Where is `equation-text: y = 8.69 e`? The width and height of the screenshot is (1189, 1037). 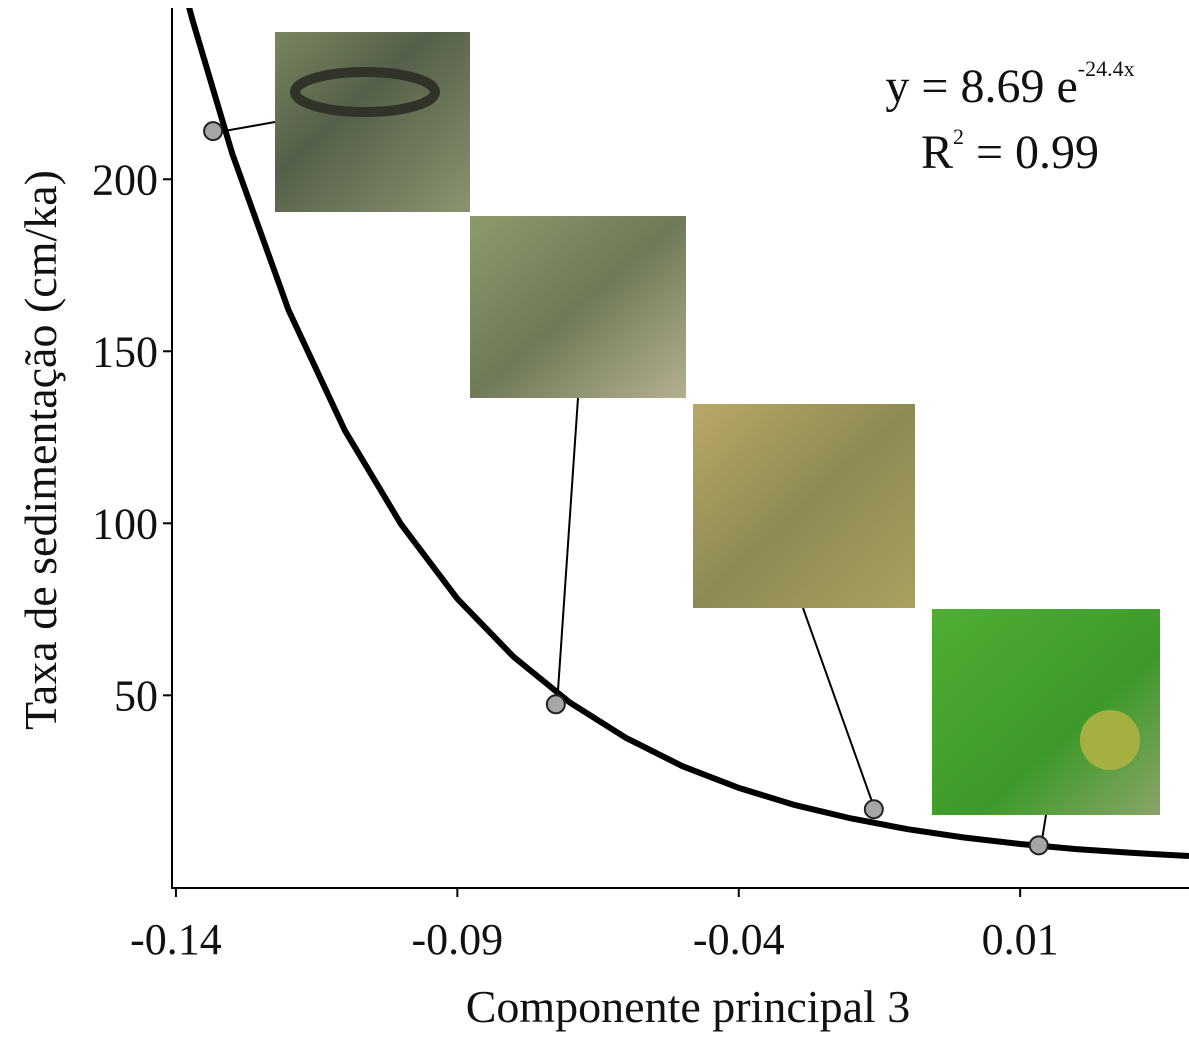 equation-text: y = 8.69 e is located at coordinates (981, 86).